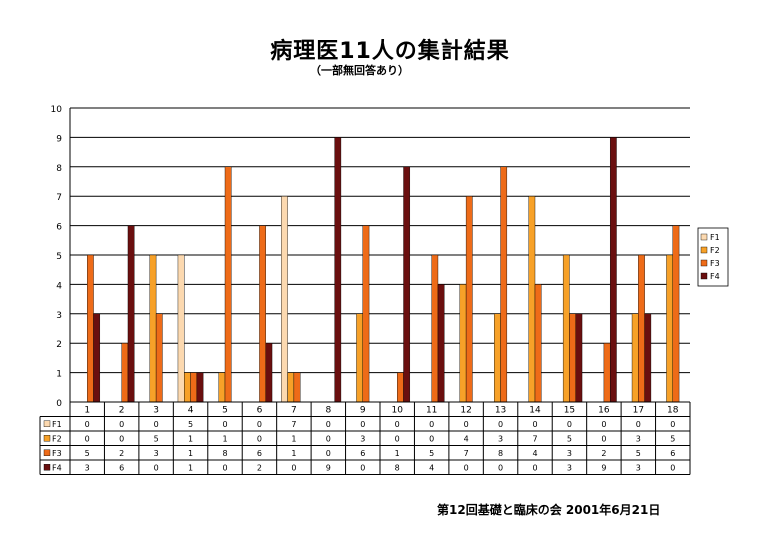  What do you see at coordinates (57, 110) in the screenshot?
I see `y-tick-label: 10` at bounding box center [57, 110].